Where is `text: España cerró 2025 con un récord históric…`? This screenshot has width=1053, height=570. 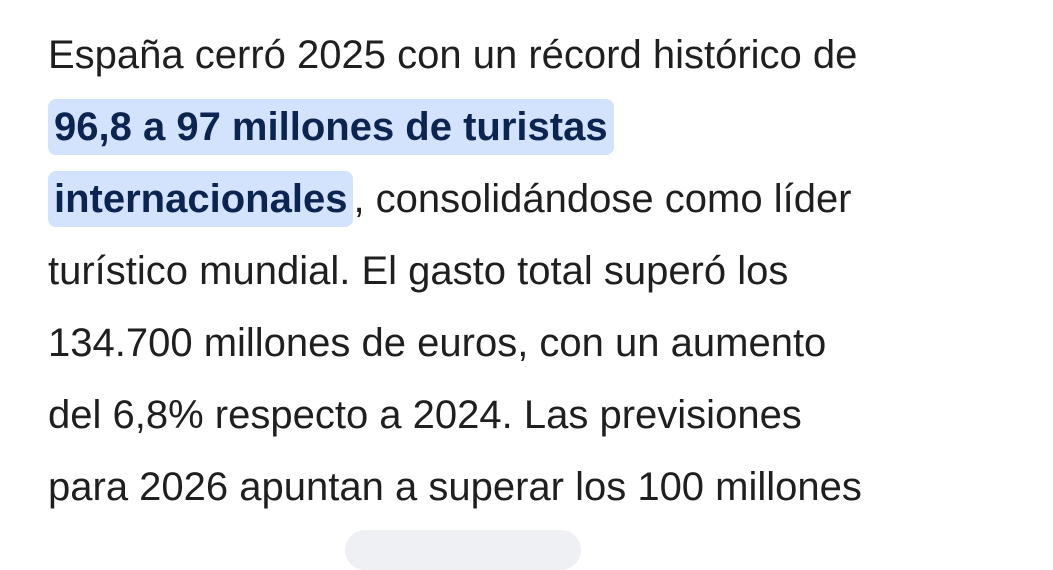
text: España cerró 2025 con un récord históric… is located at coordinates (453, 55).